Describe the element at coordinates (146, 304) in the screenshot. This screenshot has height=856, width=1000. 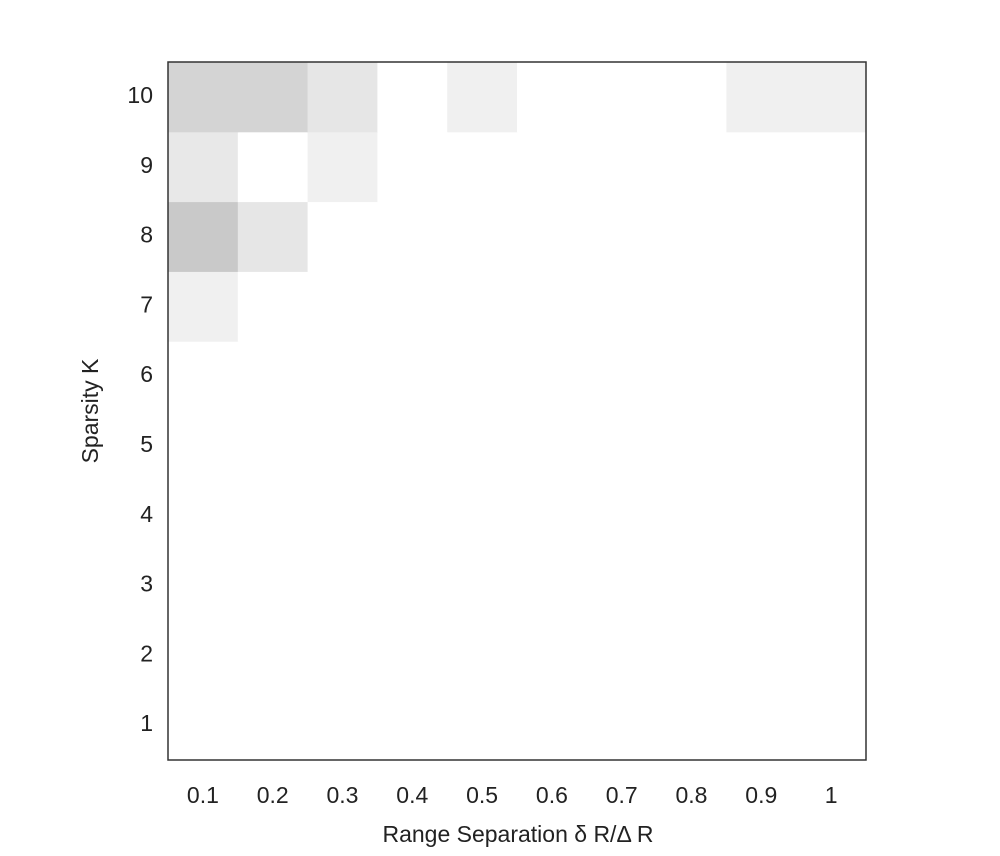
I see `y-tick-label: 7` at that location.